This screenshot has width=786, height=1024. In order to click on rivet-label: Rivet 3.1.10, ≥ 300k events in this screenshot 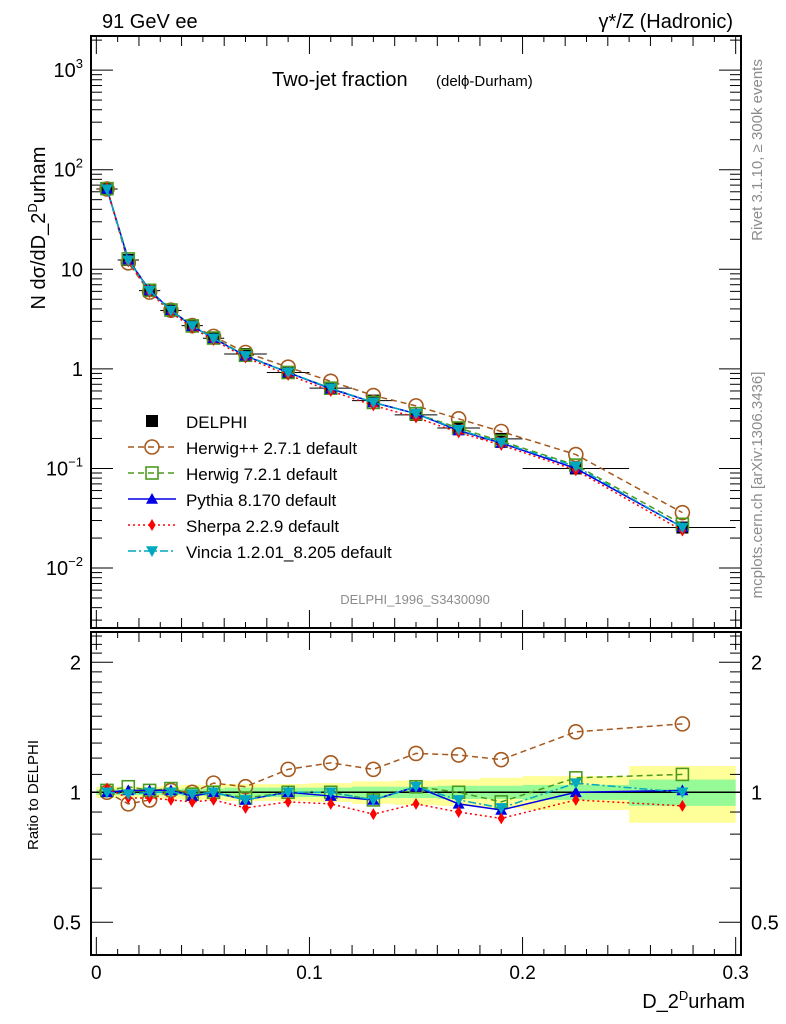, I will do `click(757, 150)`.